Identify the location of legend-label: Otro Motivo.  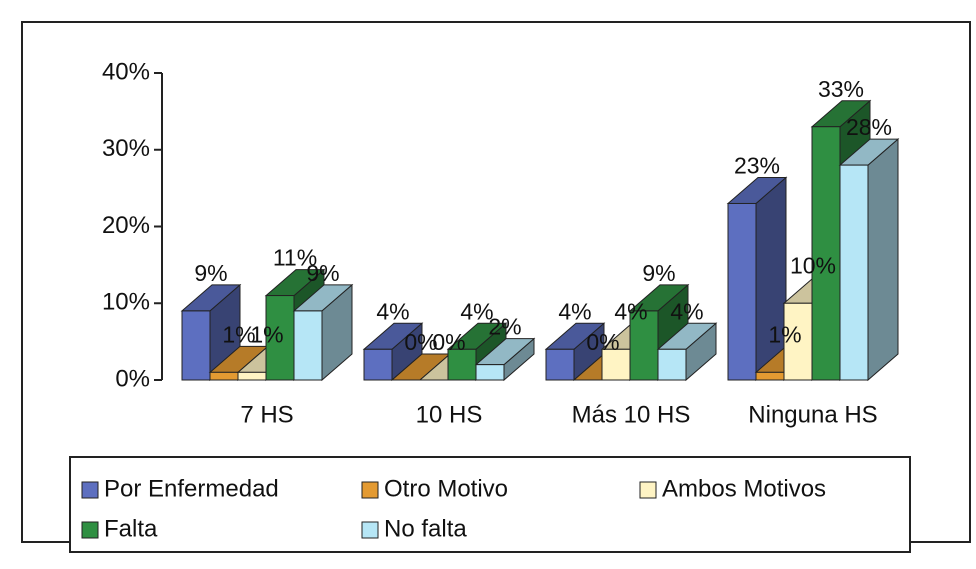
(446, 488).